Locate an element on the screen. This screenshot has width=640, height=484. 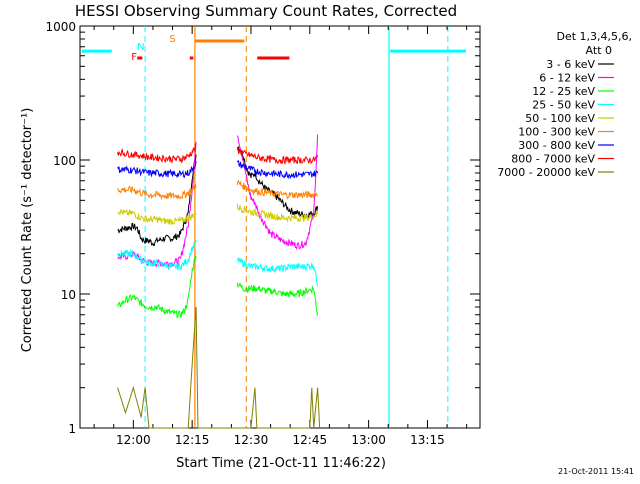
y-axis-label: Corrected Count Rate (s⁻¹ detector⁻¹) is located at coordinates (27, 230).